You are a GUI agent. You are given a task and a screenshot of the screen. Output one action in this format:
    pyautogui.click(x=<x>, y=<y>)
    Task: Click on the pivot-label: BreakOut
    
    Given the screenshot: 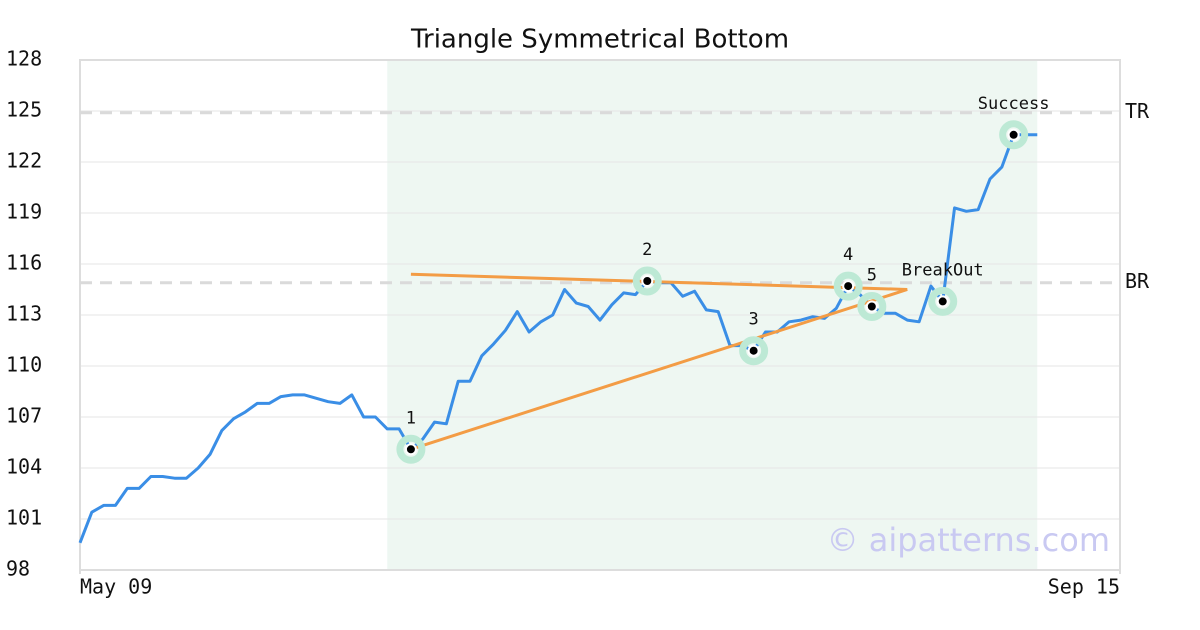 What is the action you would take?
    pyautogui.click(x=943, y=270)
    